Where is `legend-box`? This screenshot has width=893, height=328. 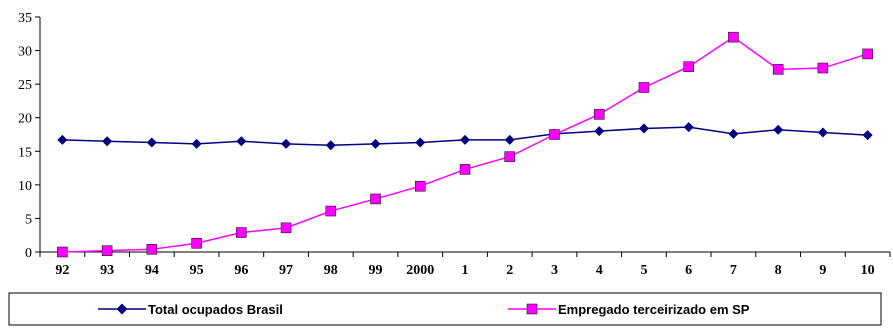
legend-box is located at coordinates (445, 309).